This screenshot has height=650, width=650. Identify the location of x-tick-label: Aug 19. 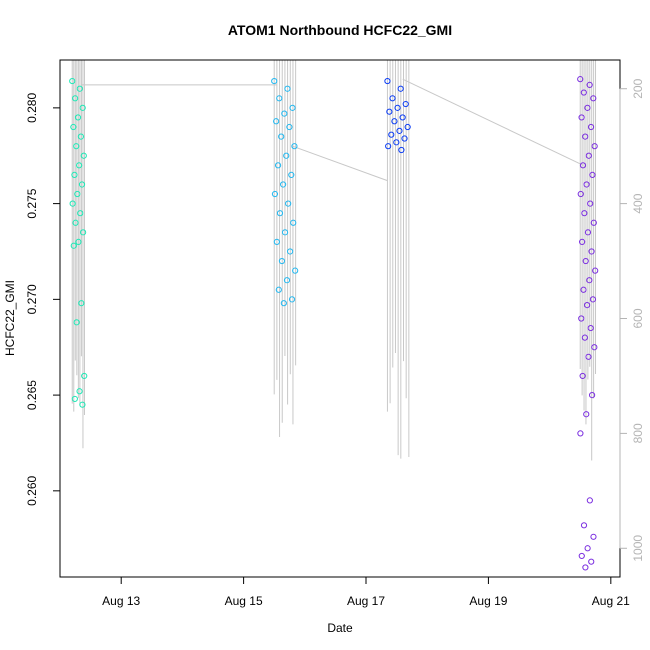
(488, 601).